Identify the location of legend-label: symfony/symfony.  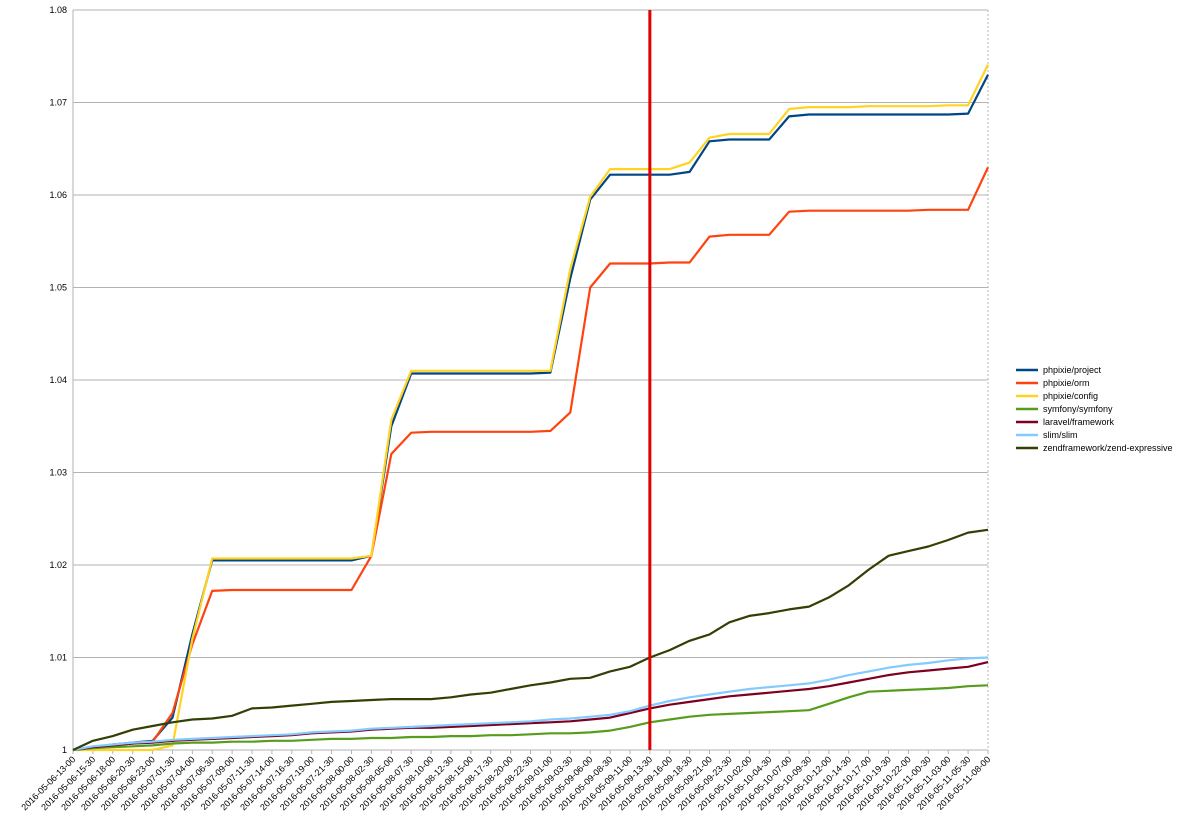
(1078, 409).